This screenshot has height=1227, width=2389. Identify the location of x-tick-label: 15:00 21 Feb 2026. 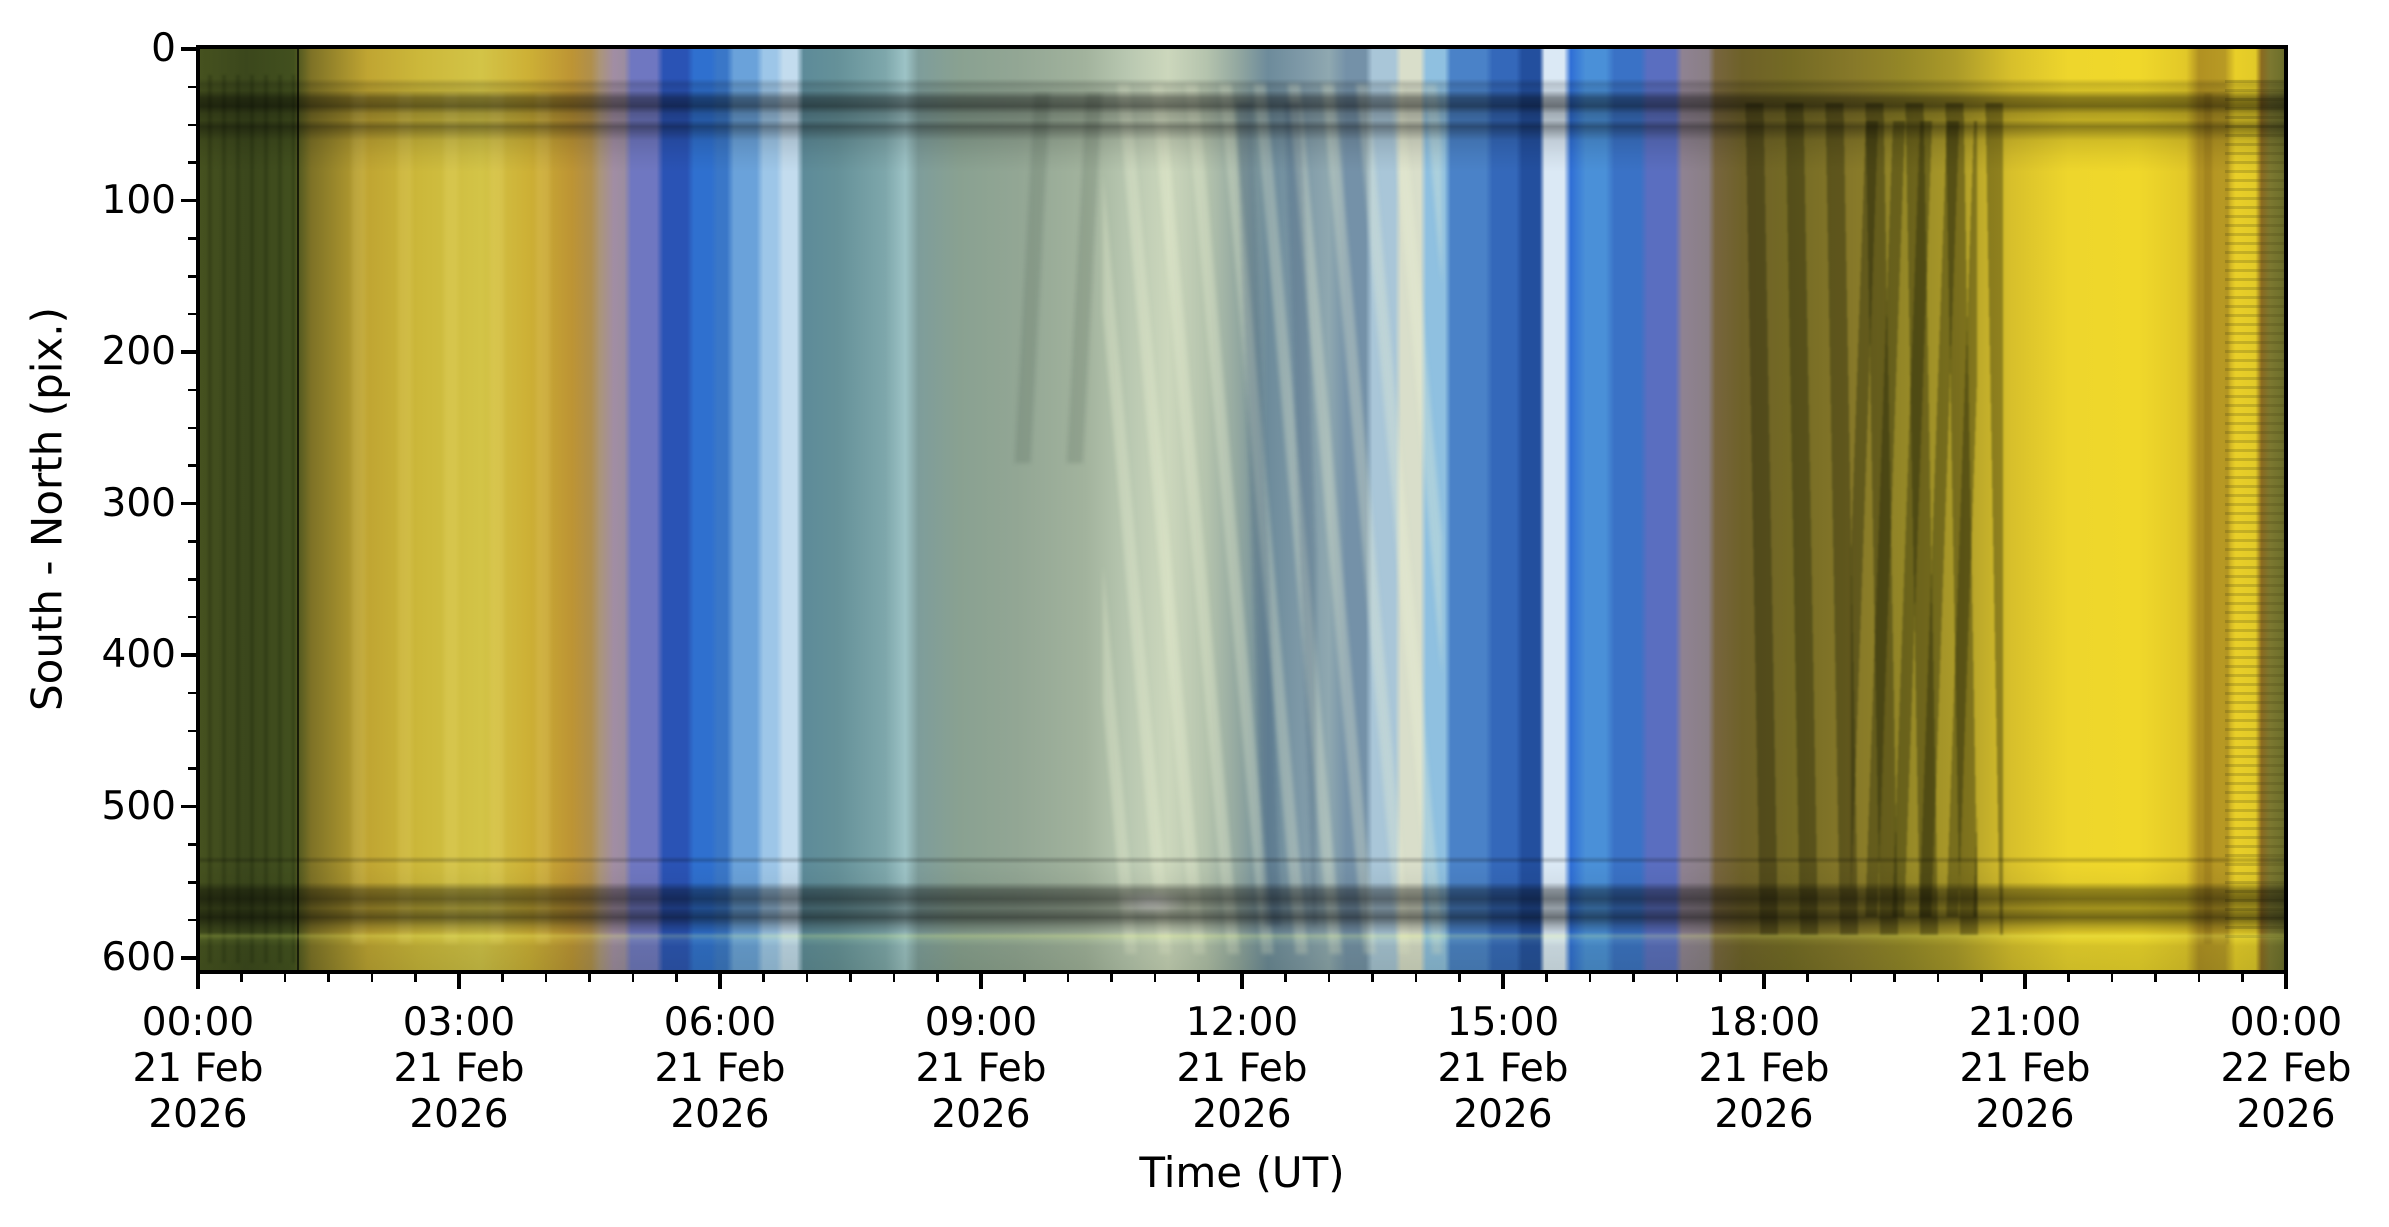
(1503, 1068).